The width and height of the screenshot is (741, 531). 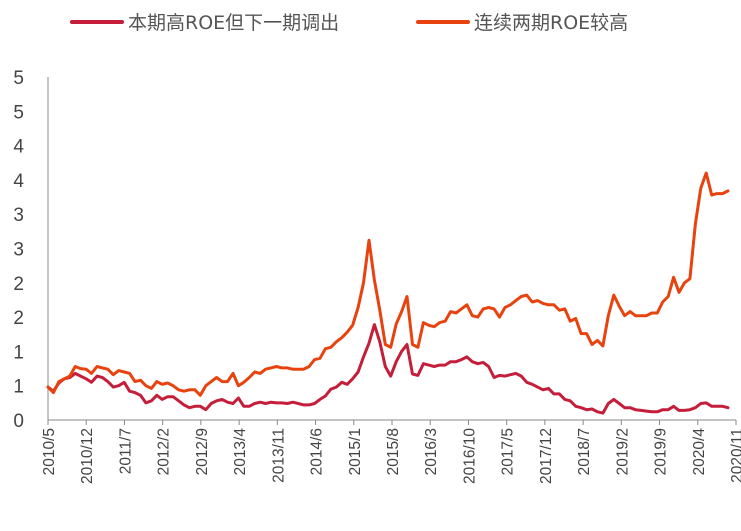 I want to click on legend-item-series-2: 连续两期ROE较高, so click(x=522, y=23).